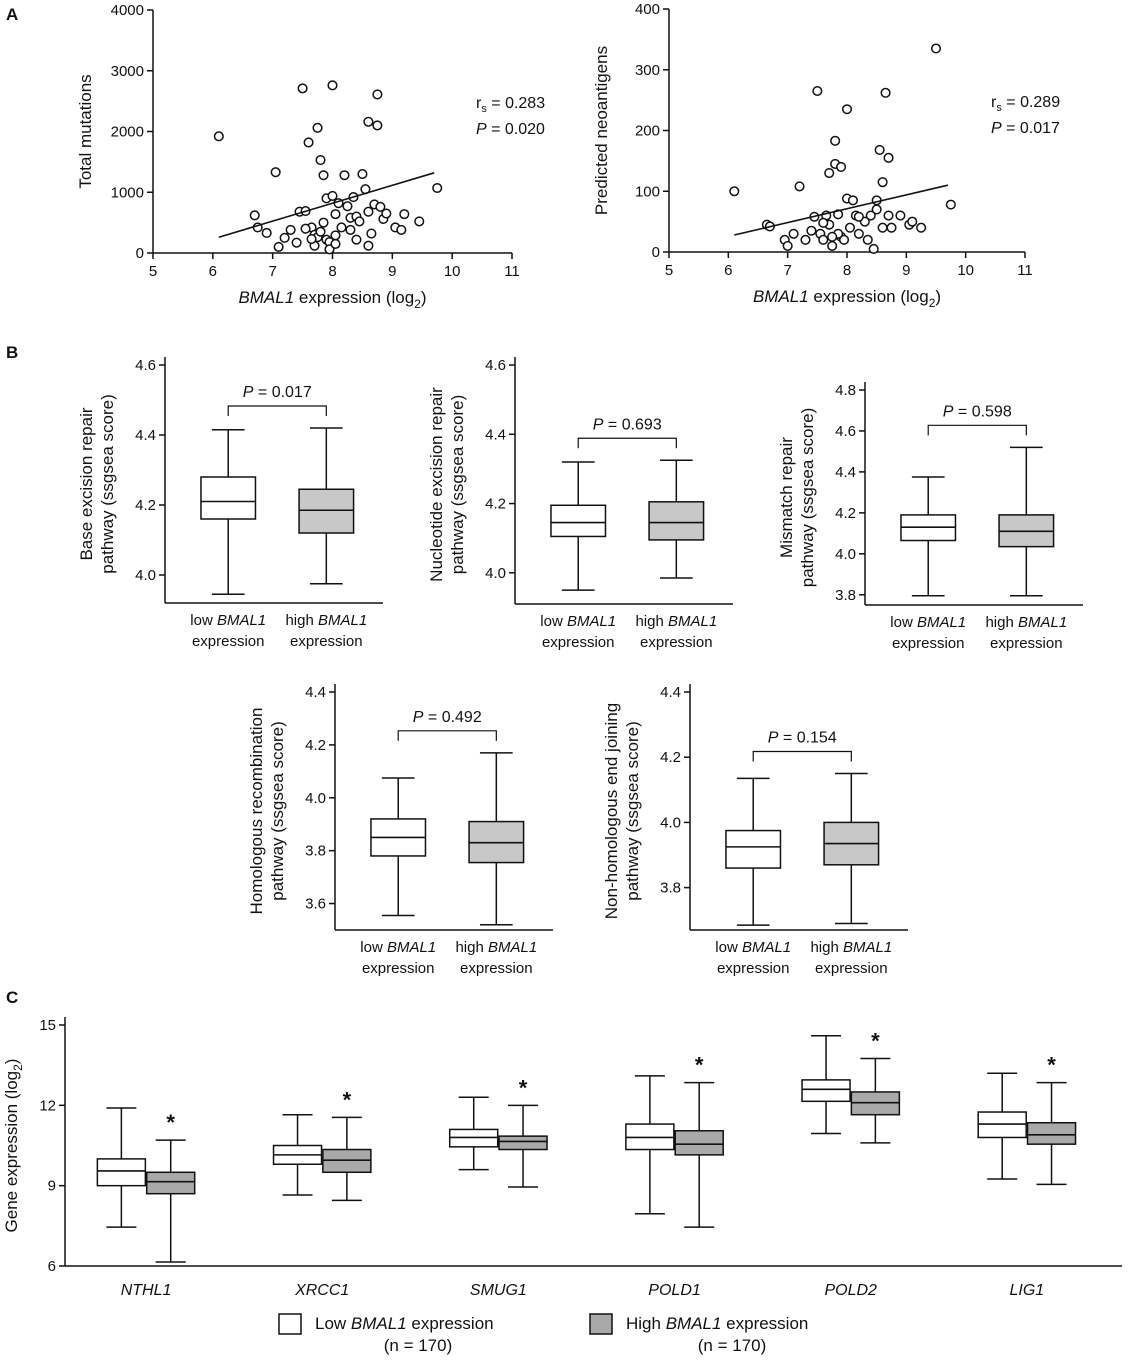  I want to click on y-tick-label: 4.4, so click(145, 435).